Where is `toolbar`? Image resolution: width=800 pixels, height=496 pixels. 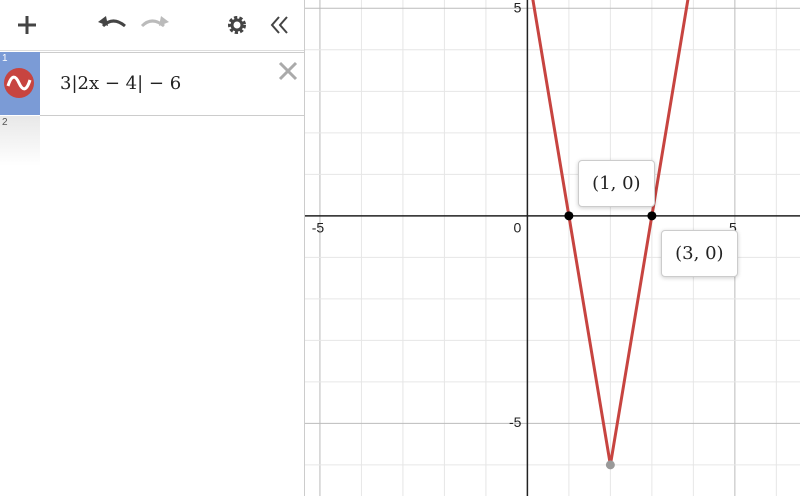
toolbar is located at coordinates (152, 25).